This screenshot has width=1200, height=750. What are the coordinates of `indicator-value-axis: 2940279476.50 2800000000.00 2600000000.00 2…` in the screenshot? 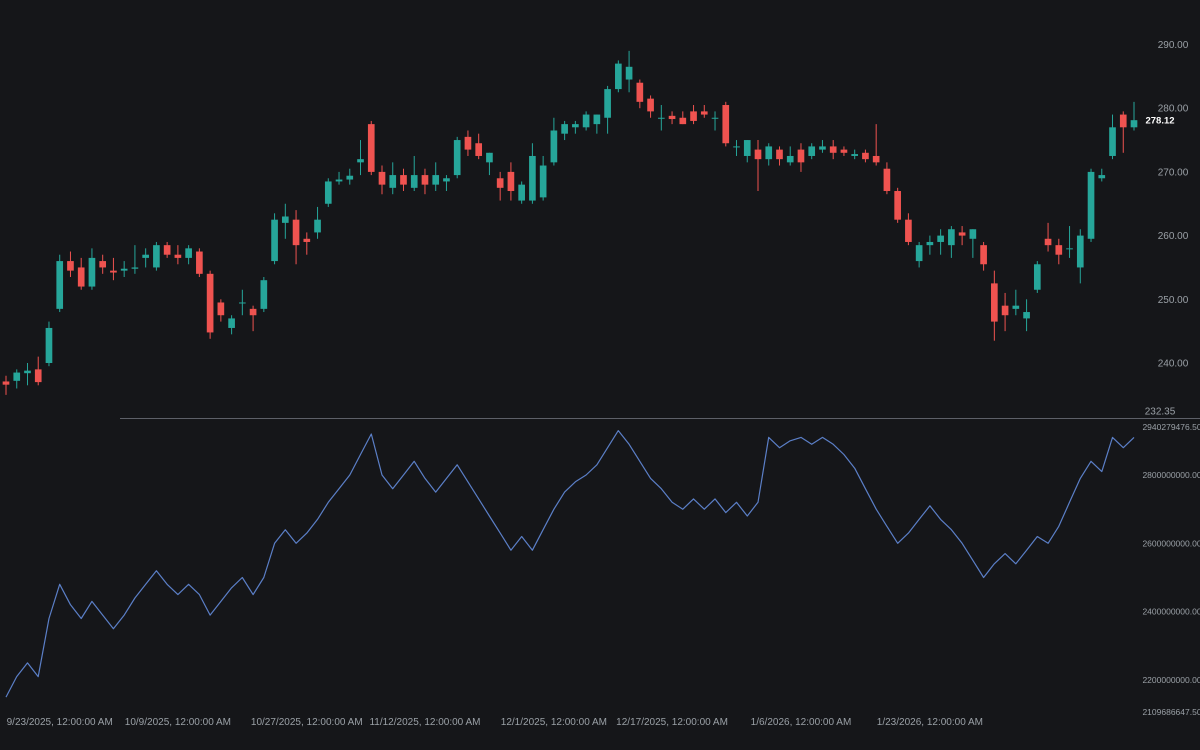 It's located at (1171, 569).